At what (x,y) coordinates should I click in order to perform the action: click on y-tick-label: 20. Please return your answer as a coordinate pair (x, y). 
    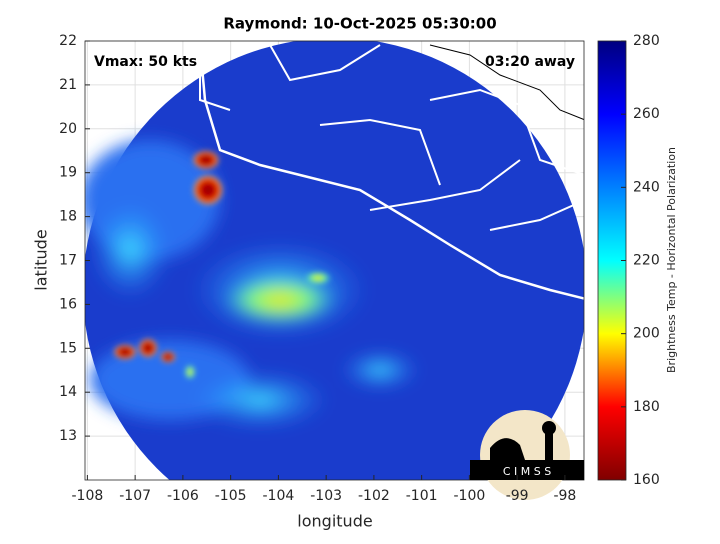
    Looking at the image, I should click on (68, 129).